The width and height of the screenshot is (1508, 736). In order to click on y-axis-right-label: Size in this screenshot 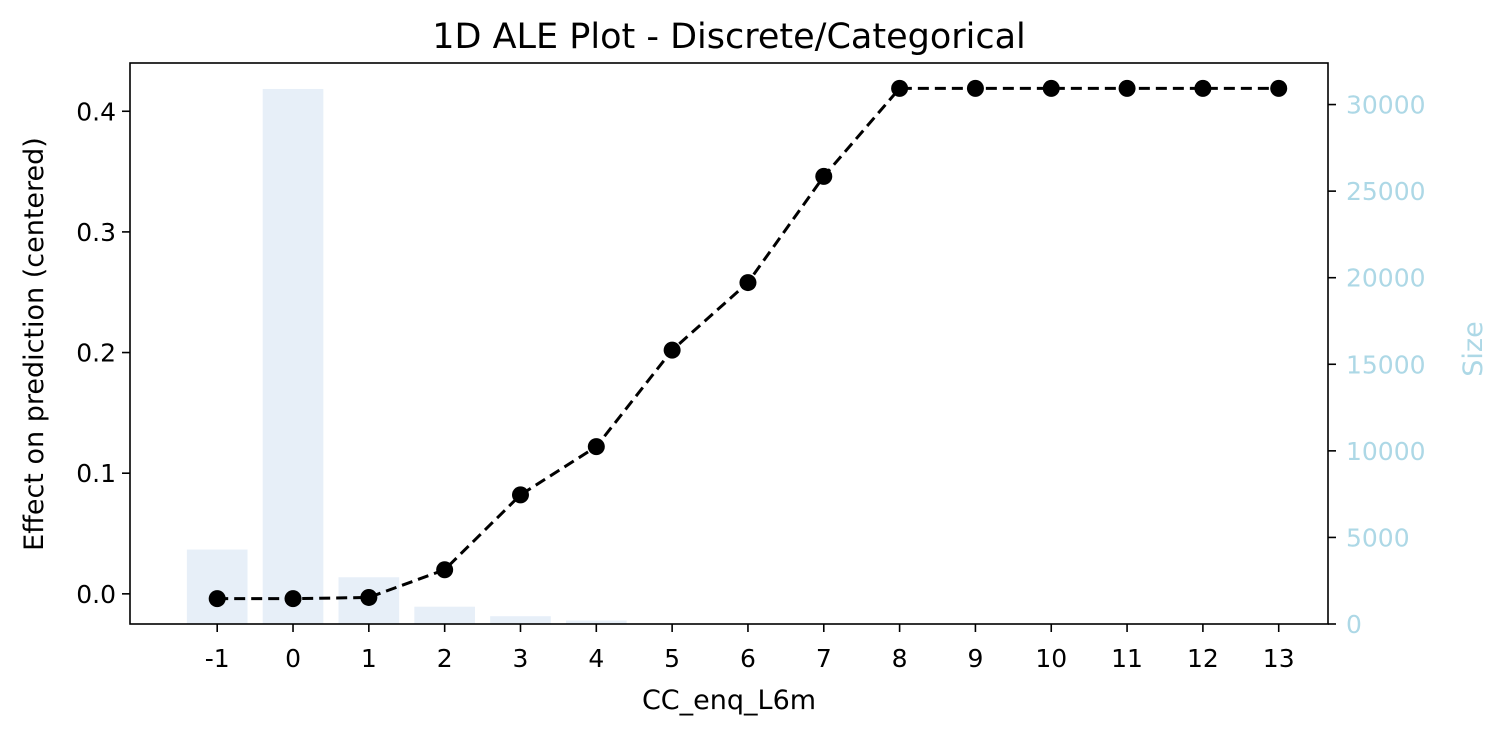, I will do `click(1473, 348)`.